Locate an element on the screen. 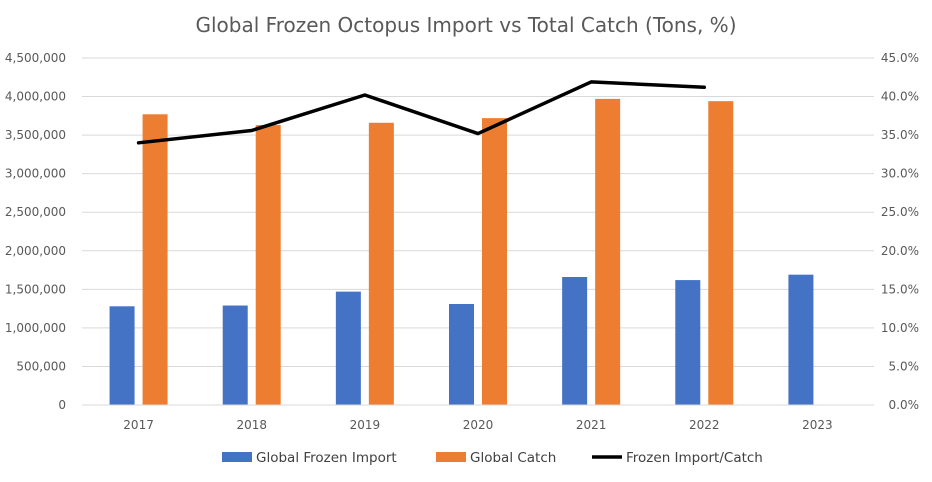 The height and width of the screenshot is (482, 932). right-axis-tick-label: 45.0% is located at coordinates (900, 58).